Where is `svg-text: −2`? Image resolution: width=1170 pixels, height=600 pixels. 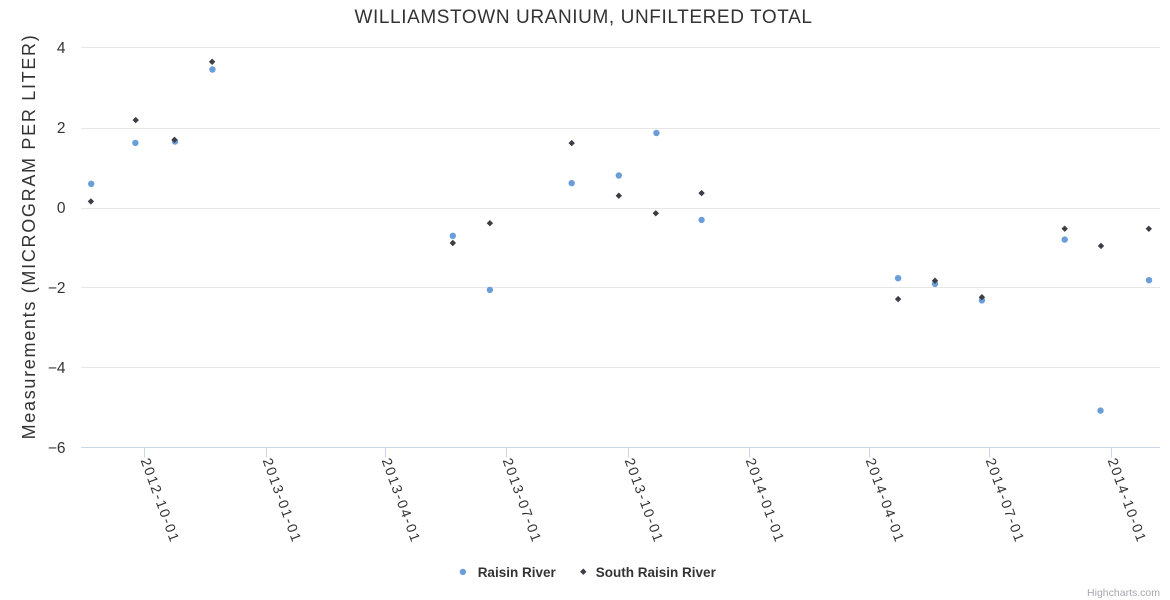 svg-text: −2 is located at coordinates (57, 288).